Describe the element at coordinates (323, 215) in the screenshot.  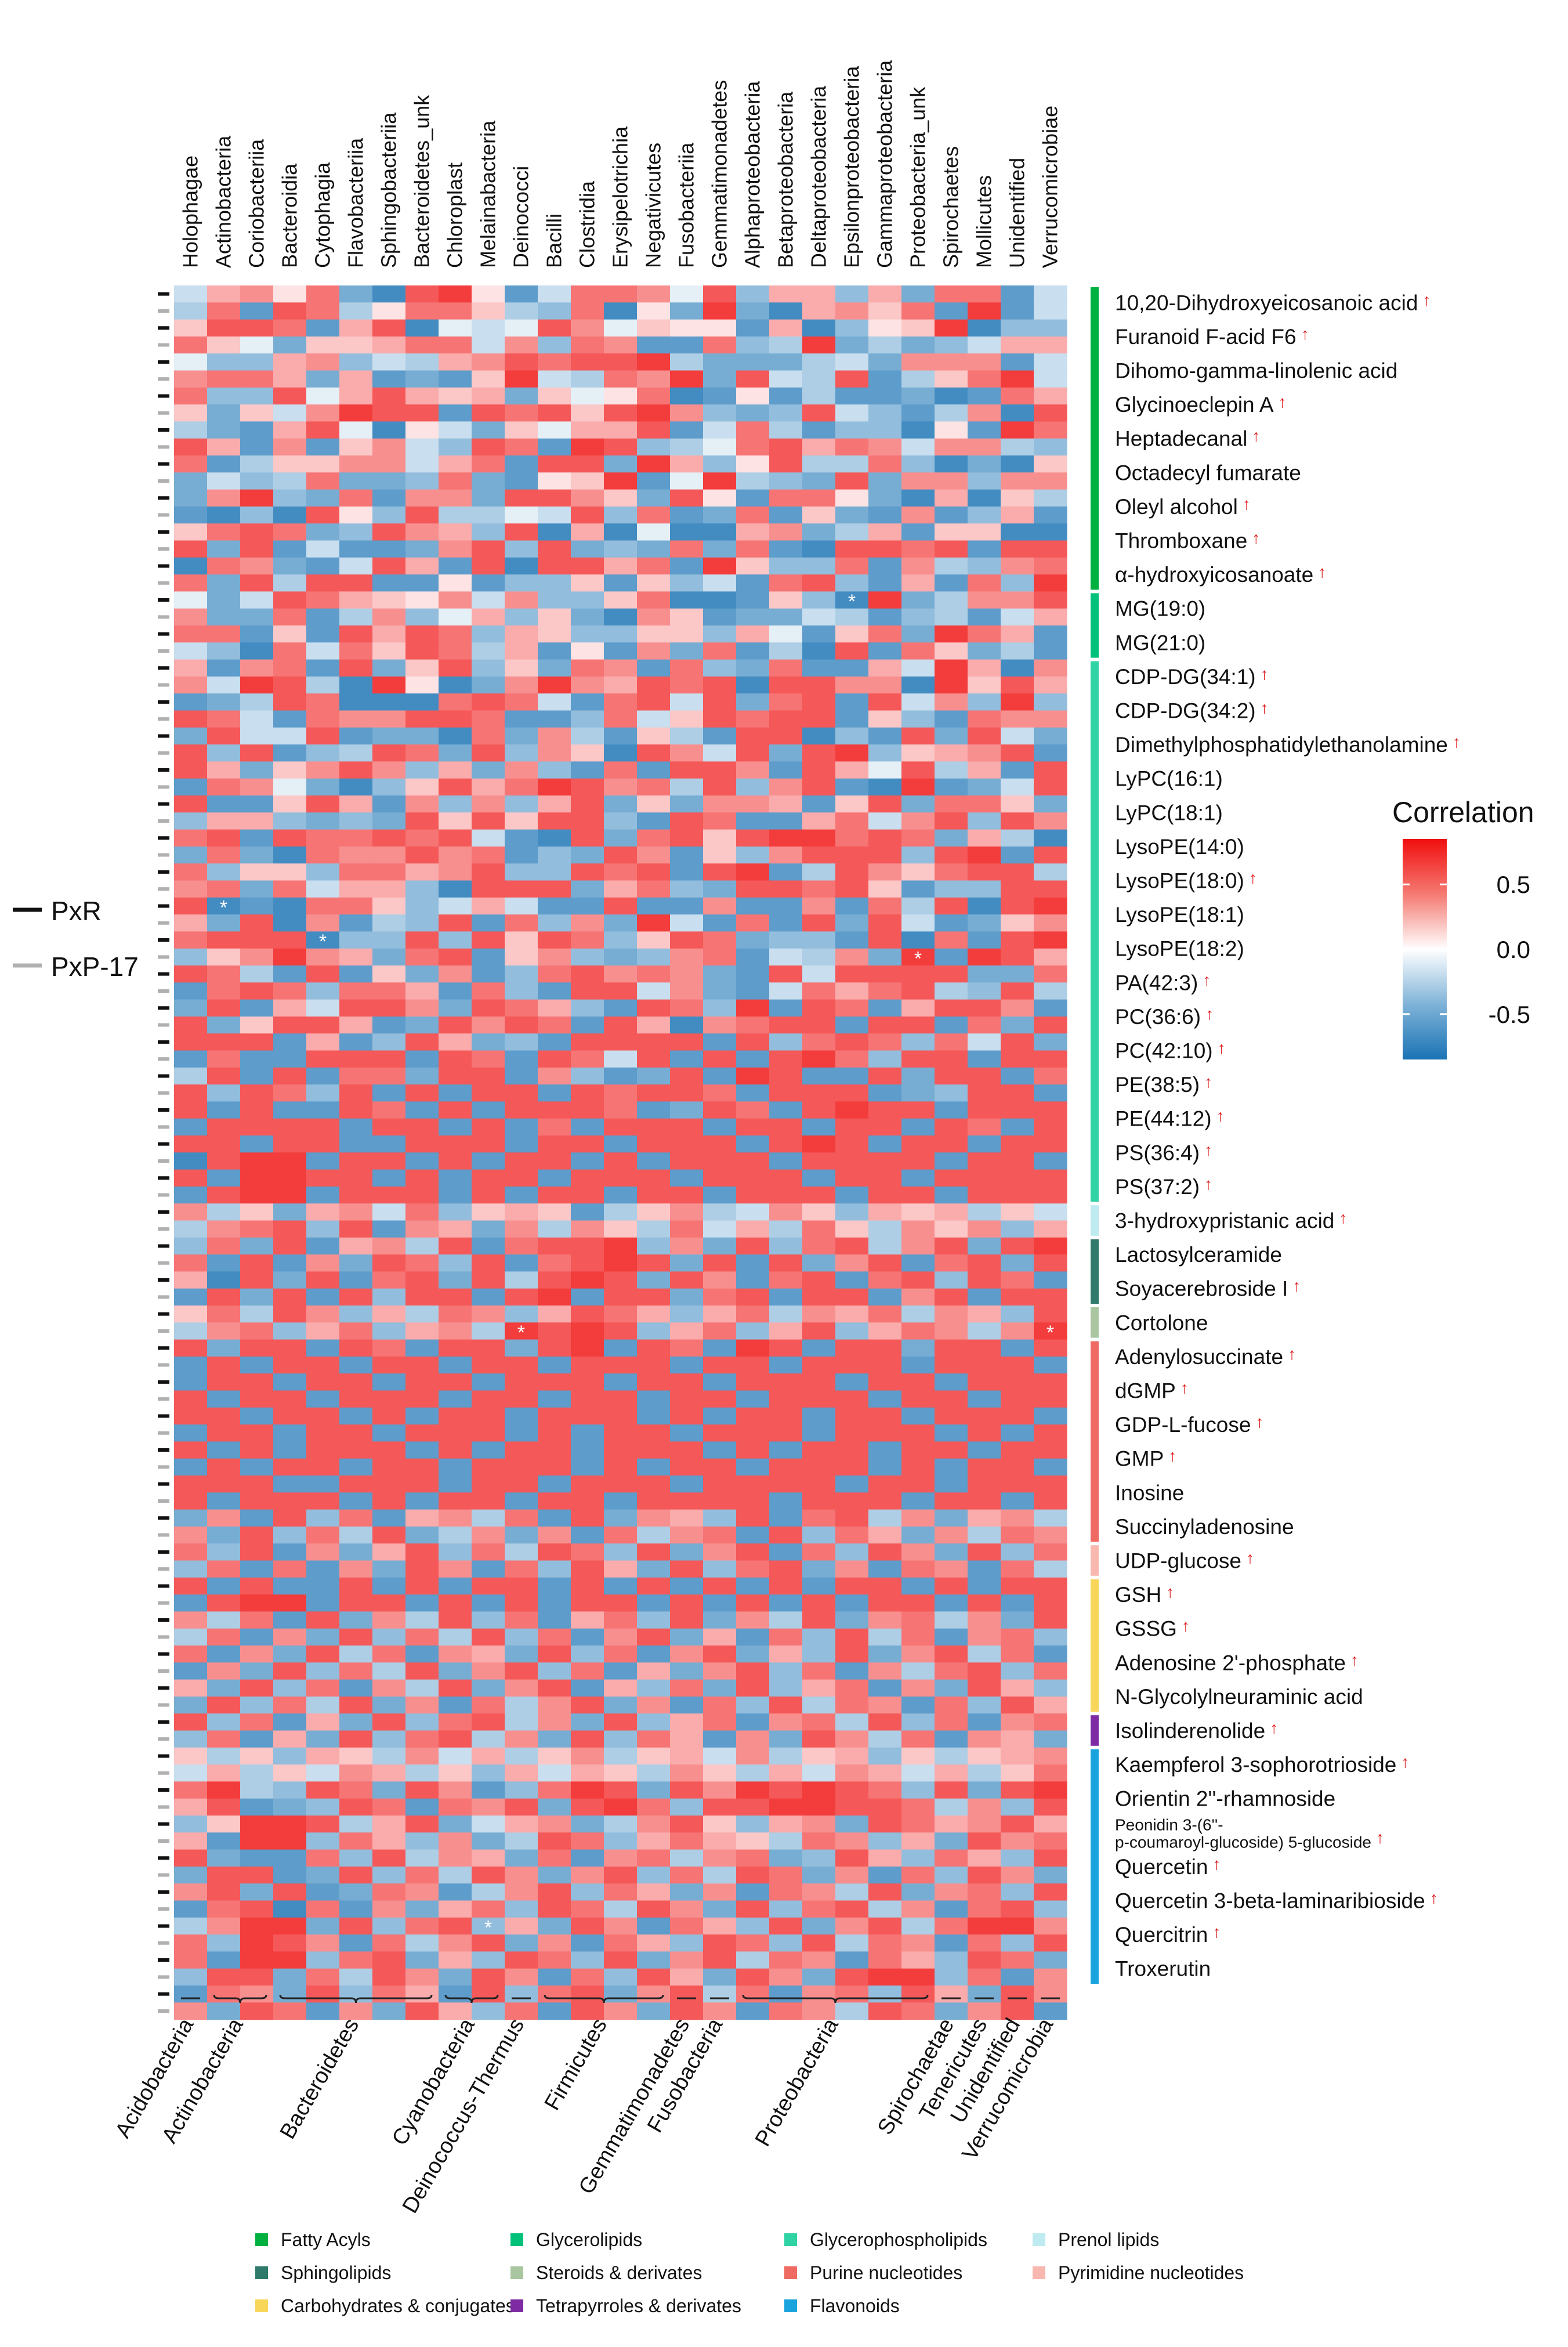
I see `class-label: Cytophagia` at that location.